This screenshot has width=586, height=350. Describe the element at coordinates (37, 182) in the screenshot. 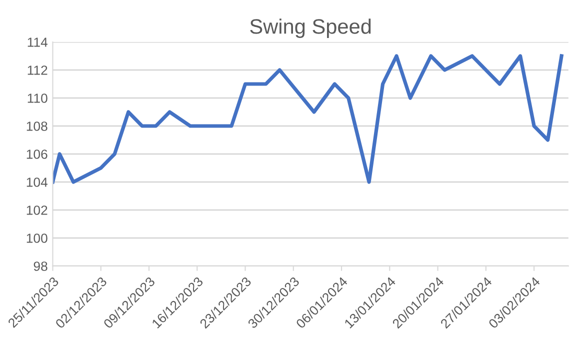

I see `y-tick-label: 104` at that location.